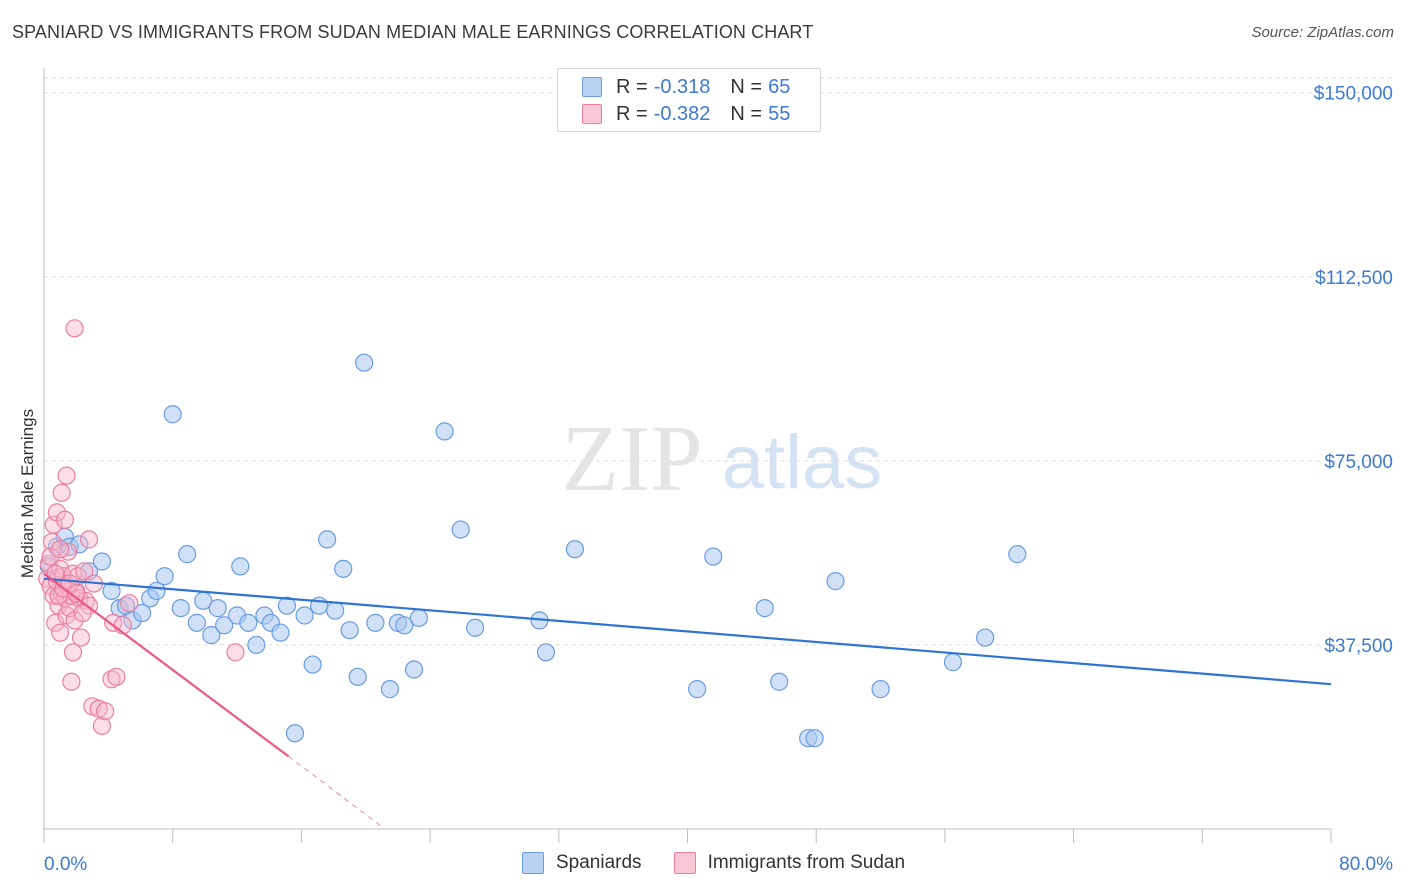 The height and width of the screenshot is (892, 1406). Describe the element at coordinates (166, 665) in the screenshot. I see `trend-line-sudan` at that location.